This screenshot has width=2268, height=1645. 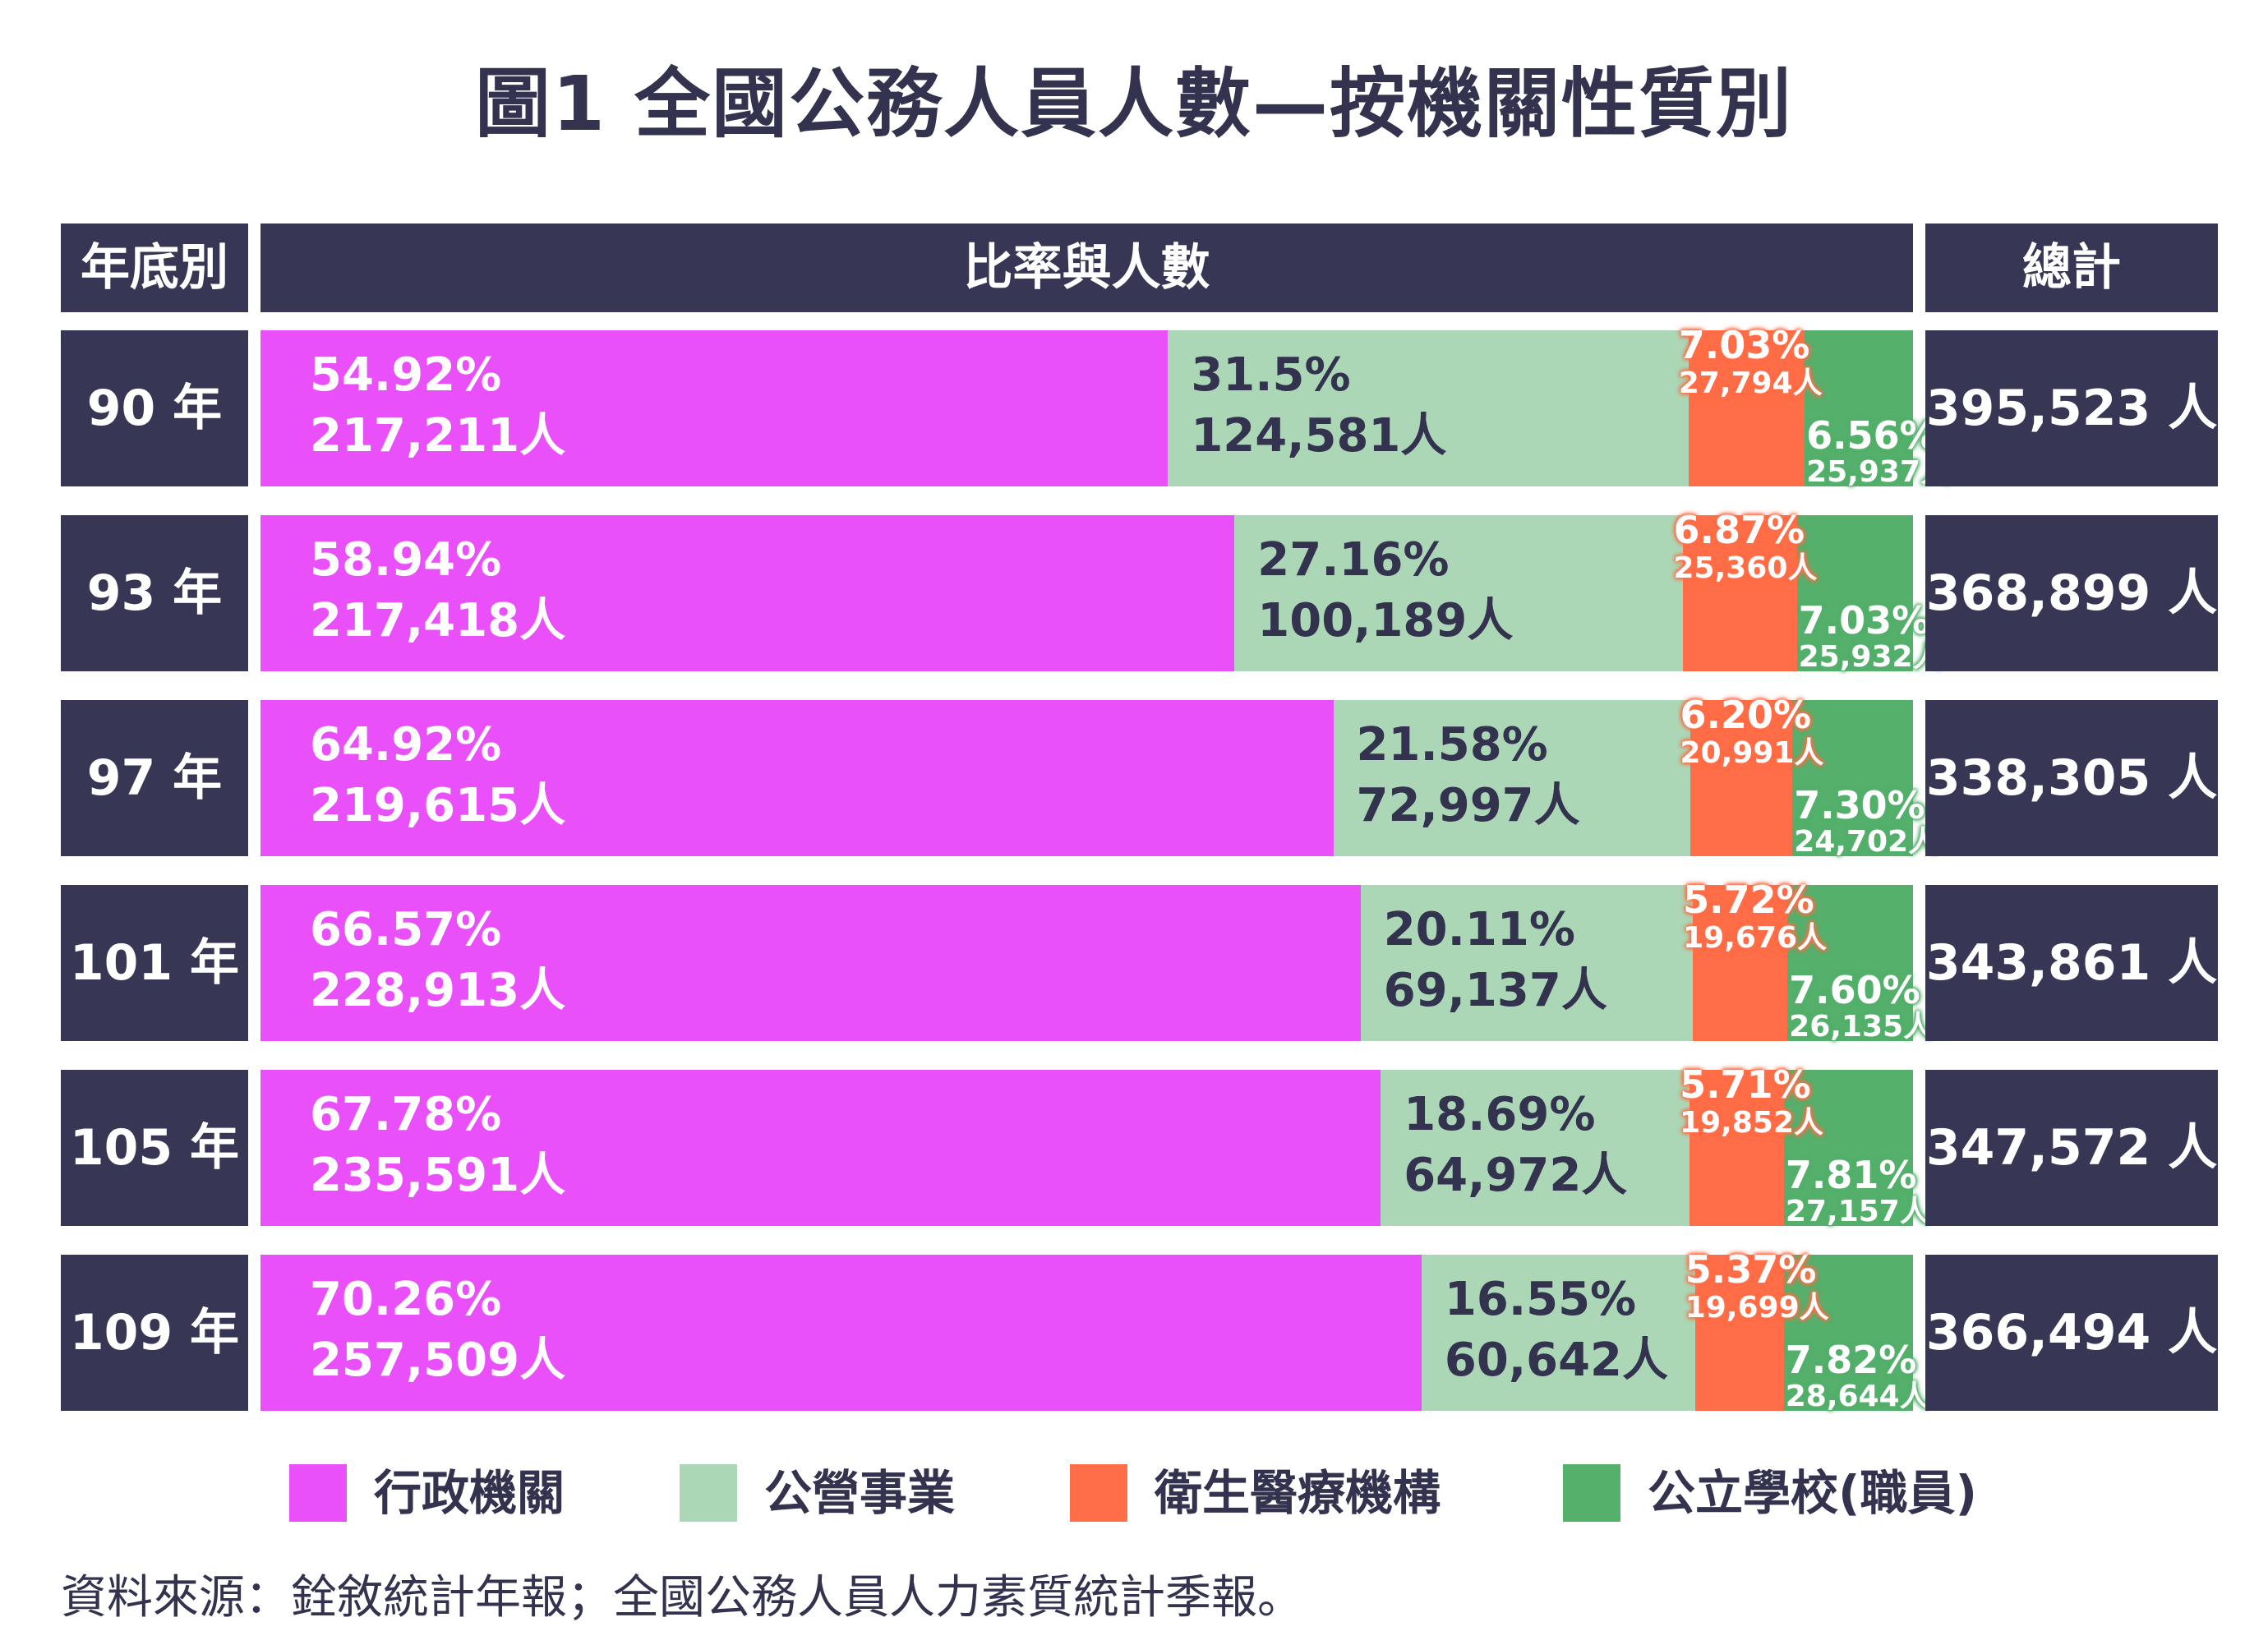 What do you see at coordinates (406, 1299) in the screenshot?
I see `data-label-pct: 70.26%` at bounding box center [406, 1299].